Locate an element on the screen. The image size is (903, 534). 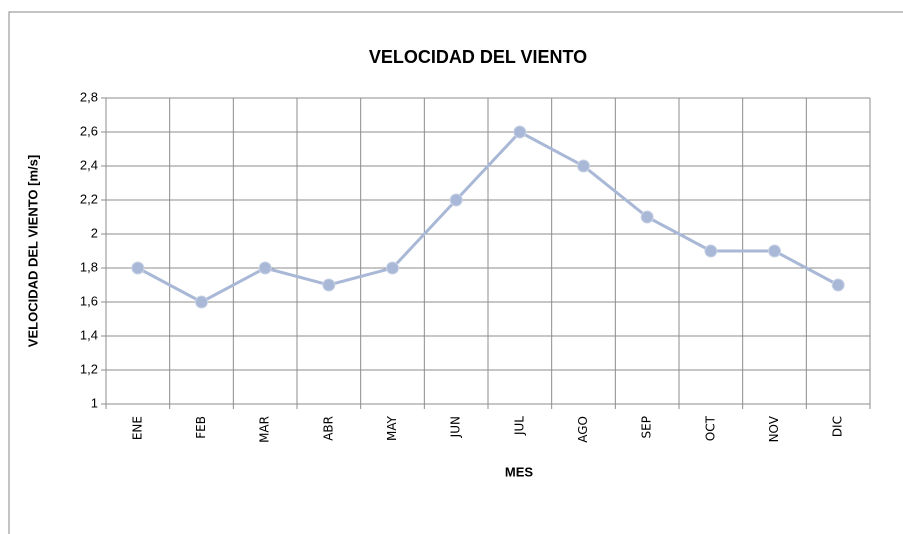
y-tick-label: 1,4 is located at coordinates (89, 334).